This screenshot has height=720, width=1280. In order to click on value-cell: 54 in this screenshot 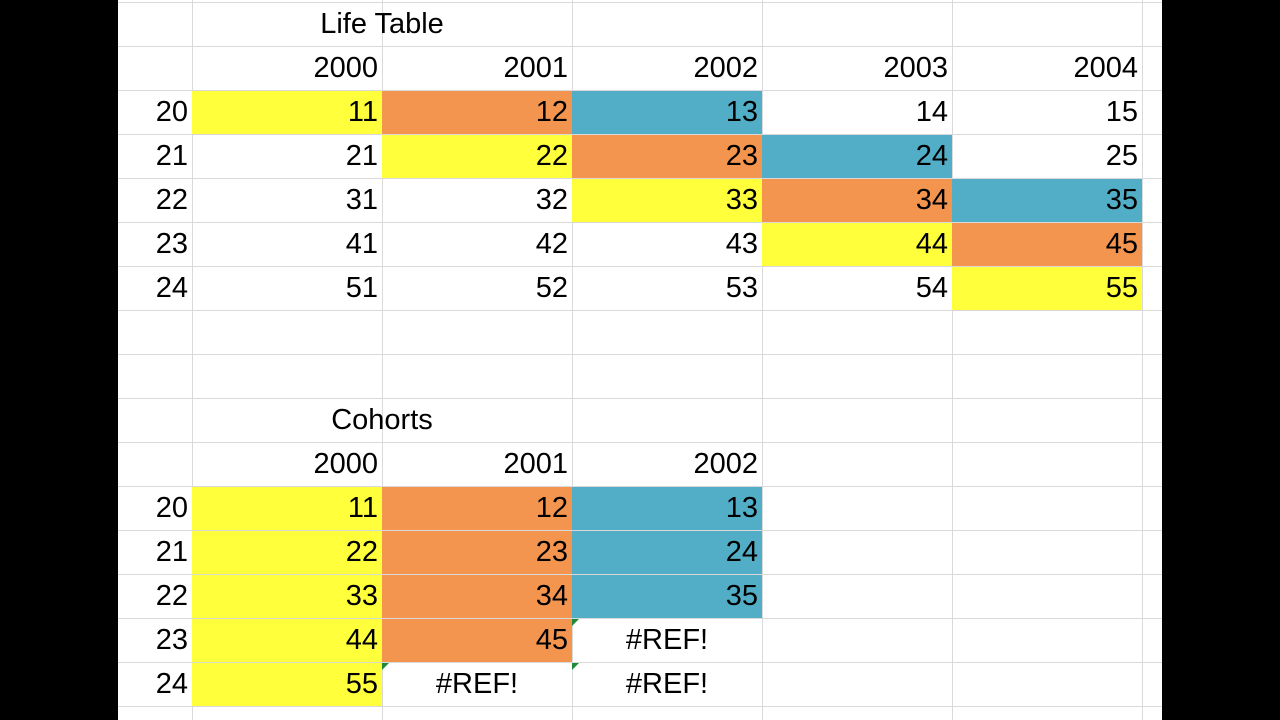, I will do `click(931, 288)`.